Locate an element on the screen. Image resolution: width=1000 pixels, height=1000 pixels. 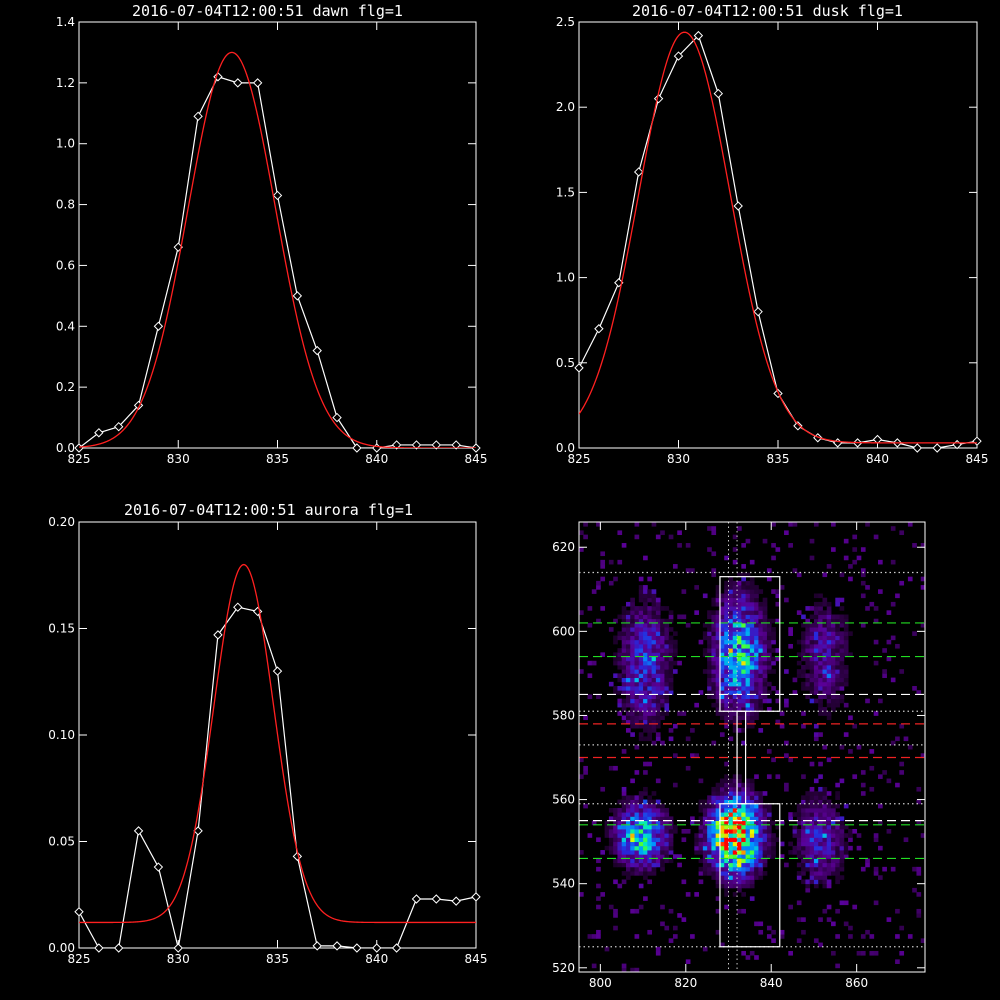
dusk-xtick-label: 845 is located at coordinates (977, 459).